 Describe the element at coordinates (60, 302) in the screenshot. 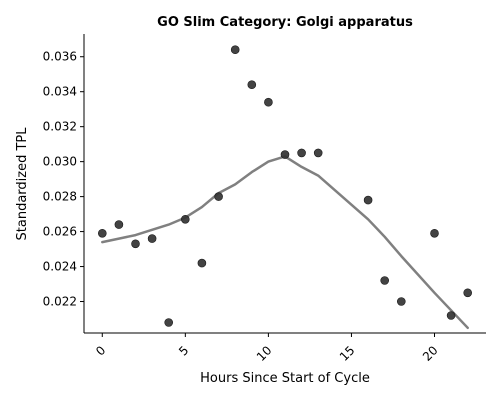

I see `y-tick-label: 0.022` at that location.